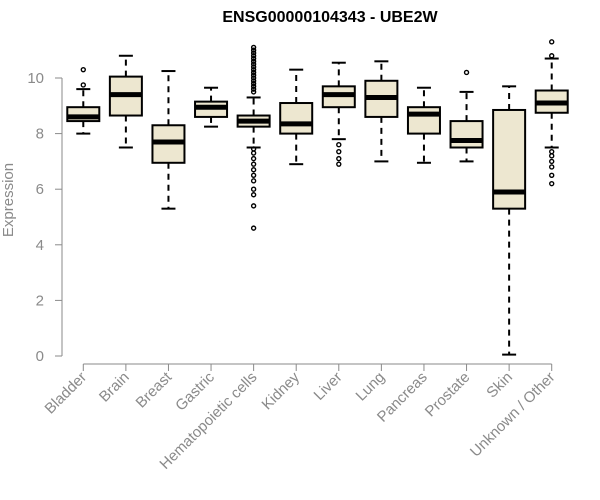  Describe the element at coordinates (66, 393) in the screenshot. I see `x-tick-label: Bladder` at that location.